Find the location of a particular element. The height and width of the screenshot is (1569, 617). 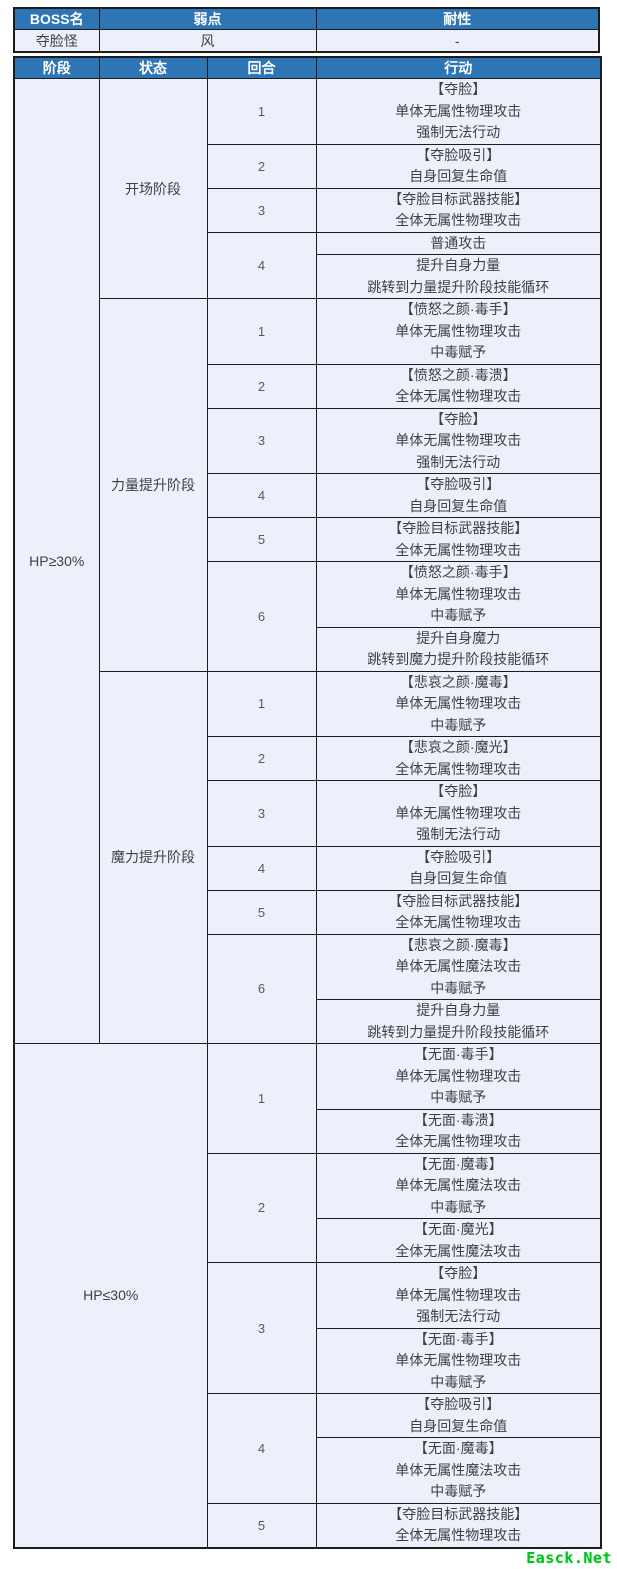

action-cell: 【无面·魔光】 全体无属性魔法攻击 is located at coordinates (458, 1240).